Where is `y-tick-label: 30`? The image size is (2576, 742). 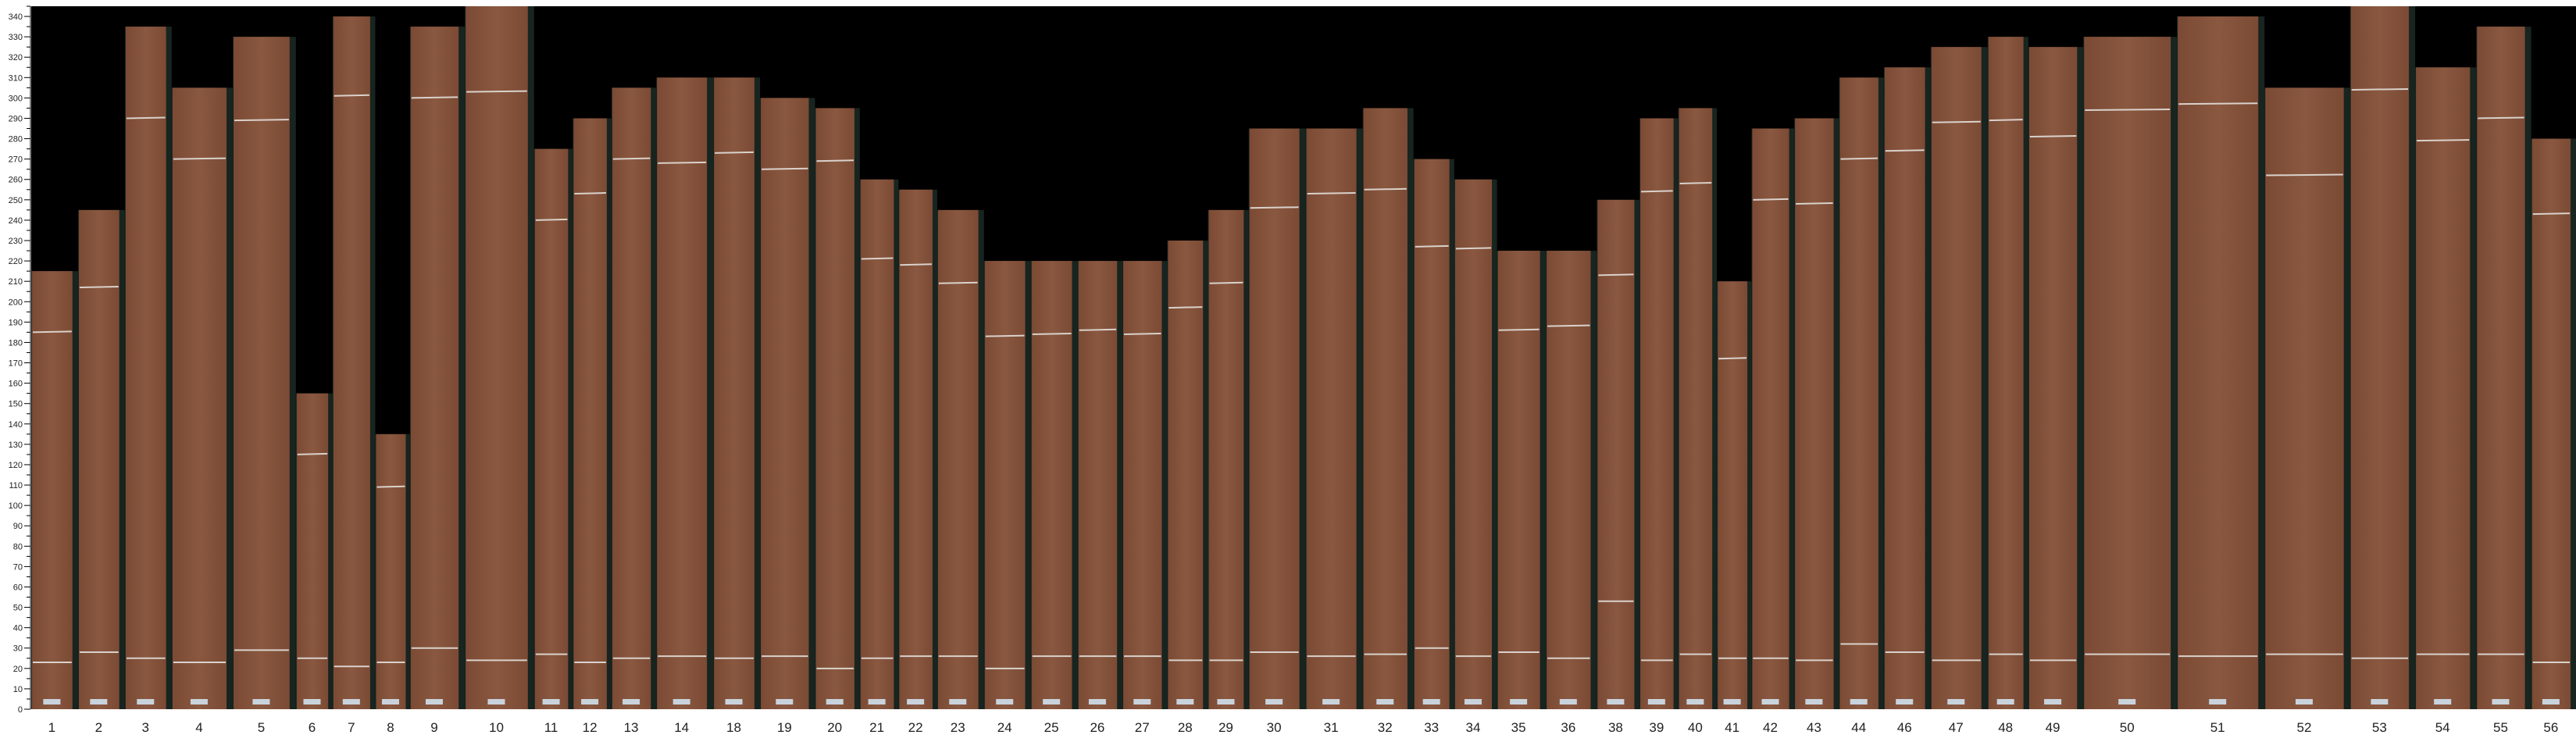 y-tick-label: 30 is located at coordinates (18, 649).